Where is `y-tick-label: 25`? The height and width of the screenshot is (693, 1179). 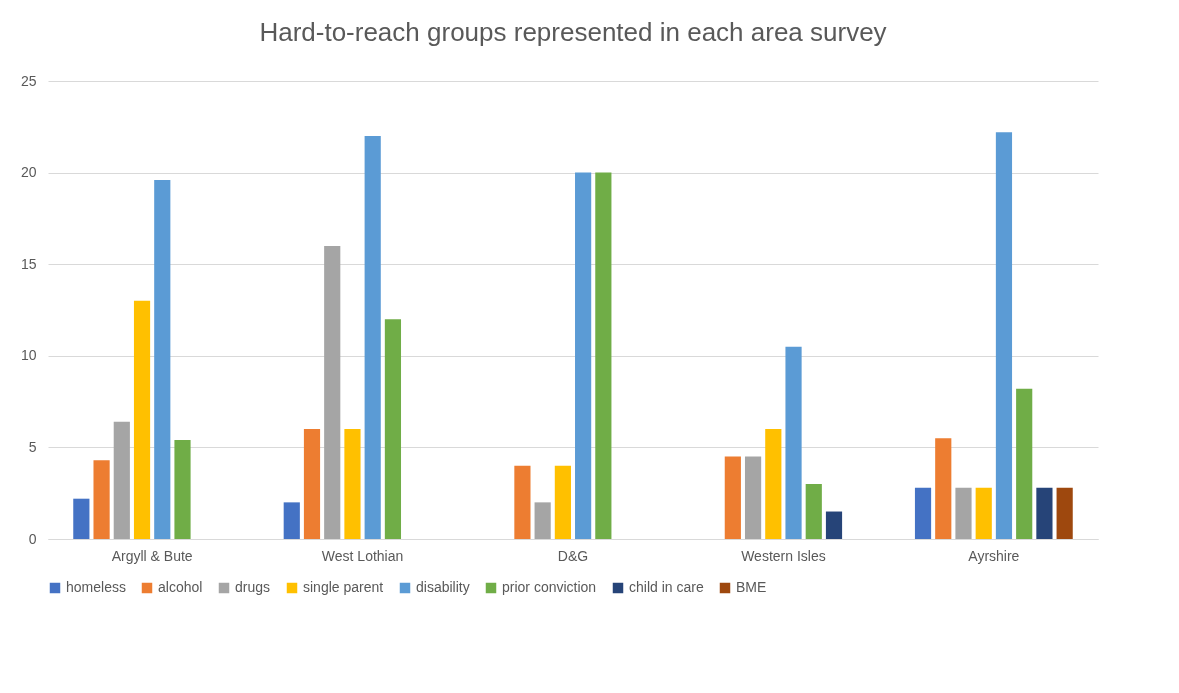 y-tick-label: 25 is located at coordinates (28, 80).